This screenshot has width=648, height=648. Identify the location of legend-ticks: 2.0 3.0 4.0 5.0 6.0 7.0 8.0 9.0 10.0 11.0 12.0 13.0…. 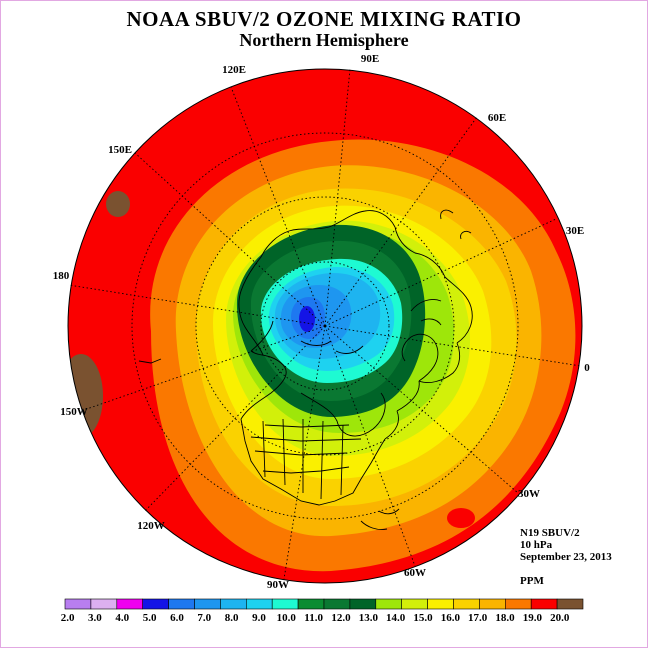
(315, 618).